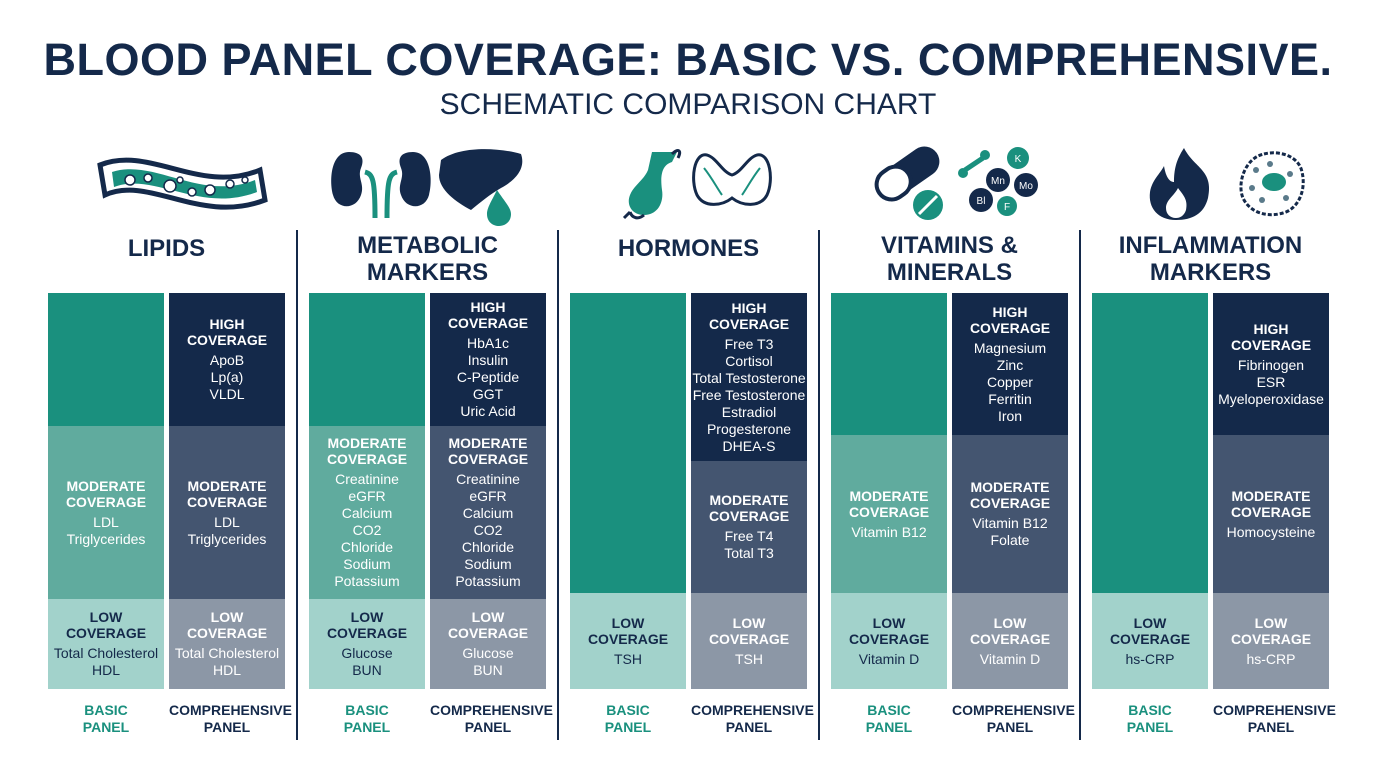 The height and width of the screenshot is (768, 1376). What do you see at coordinates (227, 512) in the screenshot?
I see `moderate-coverage-block: MODERATE COVERAGE LDL Triglycerides` at bounding box center [227, 512].